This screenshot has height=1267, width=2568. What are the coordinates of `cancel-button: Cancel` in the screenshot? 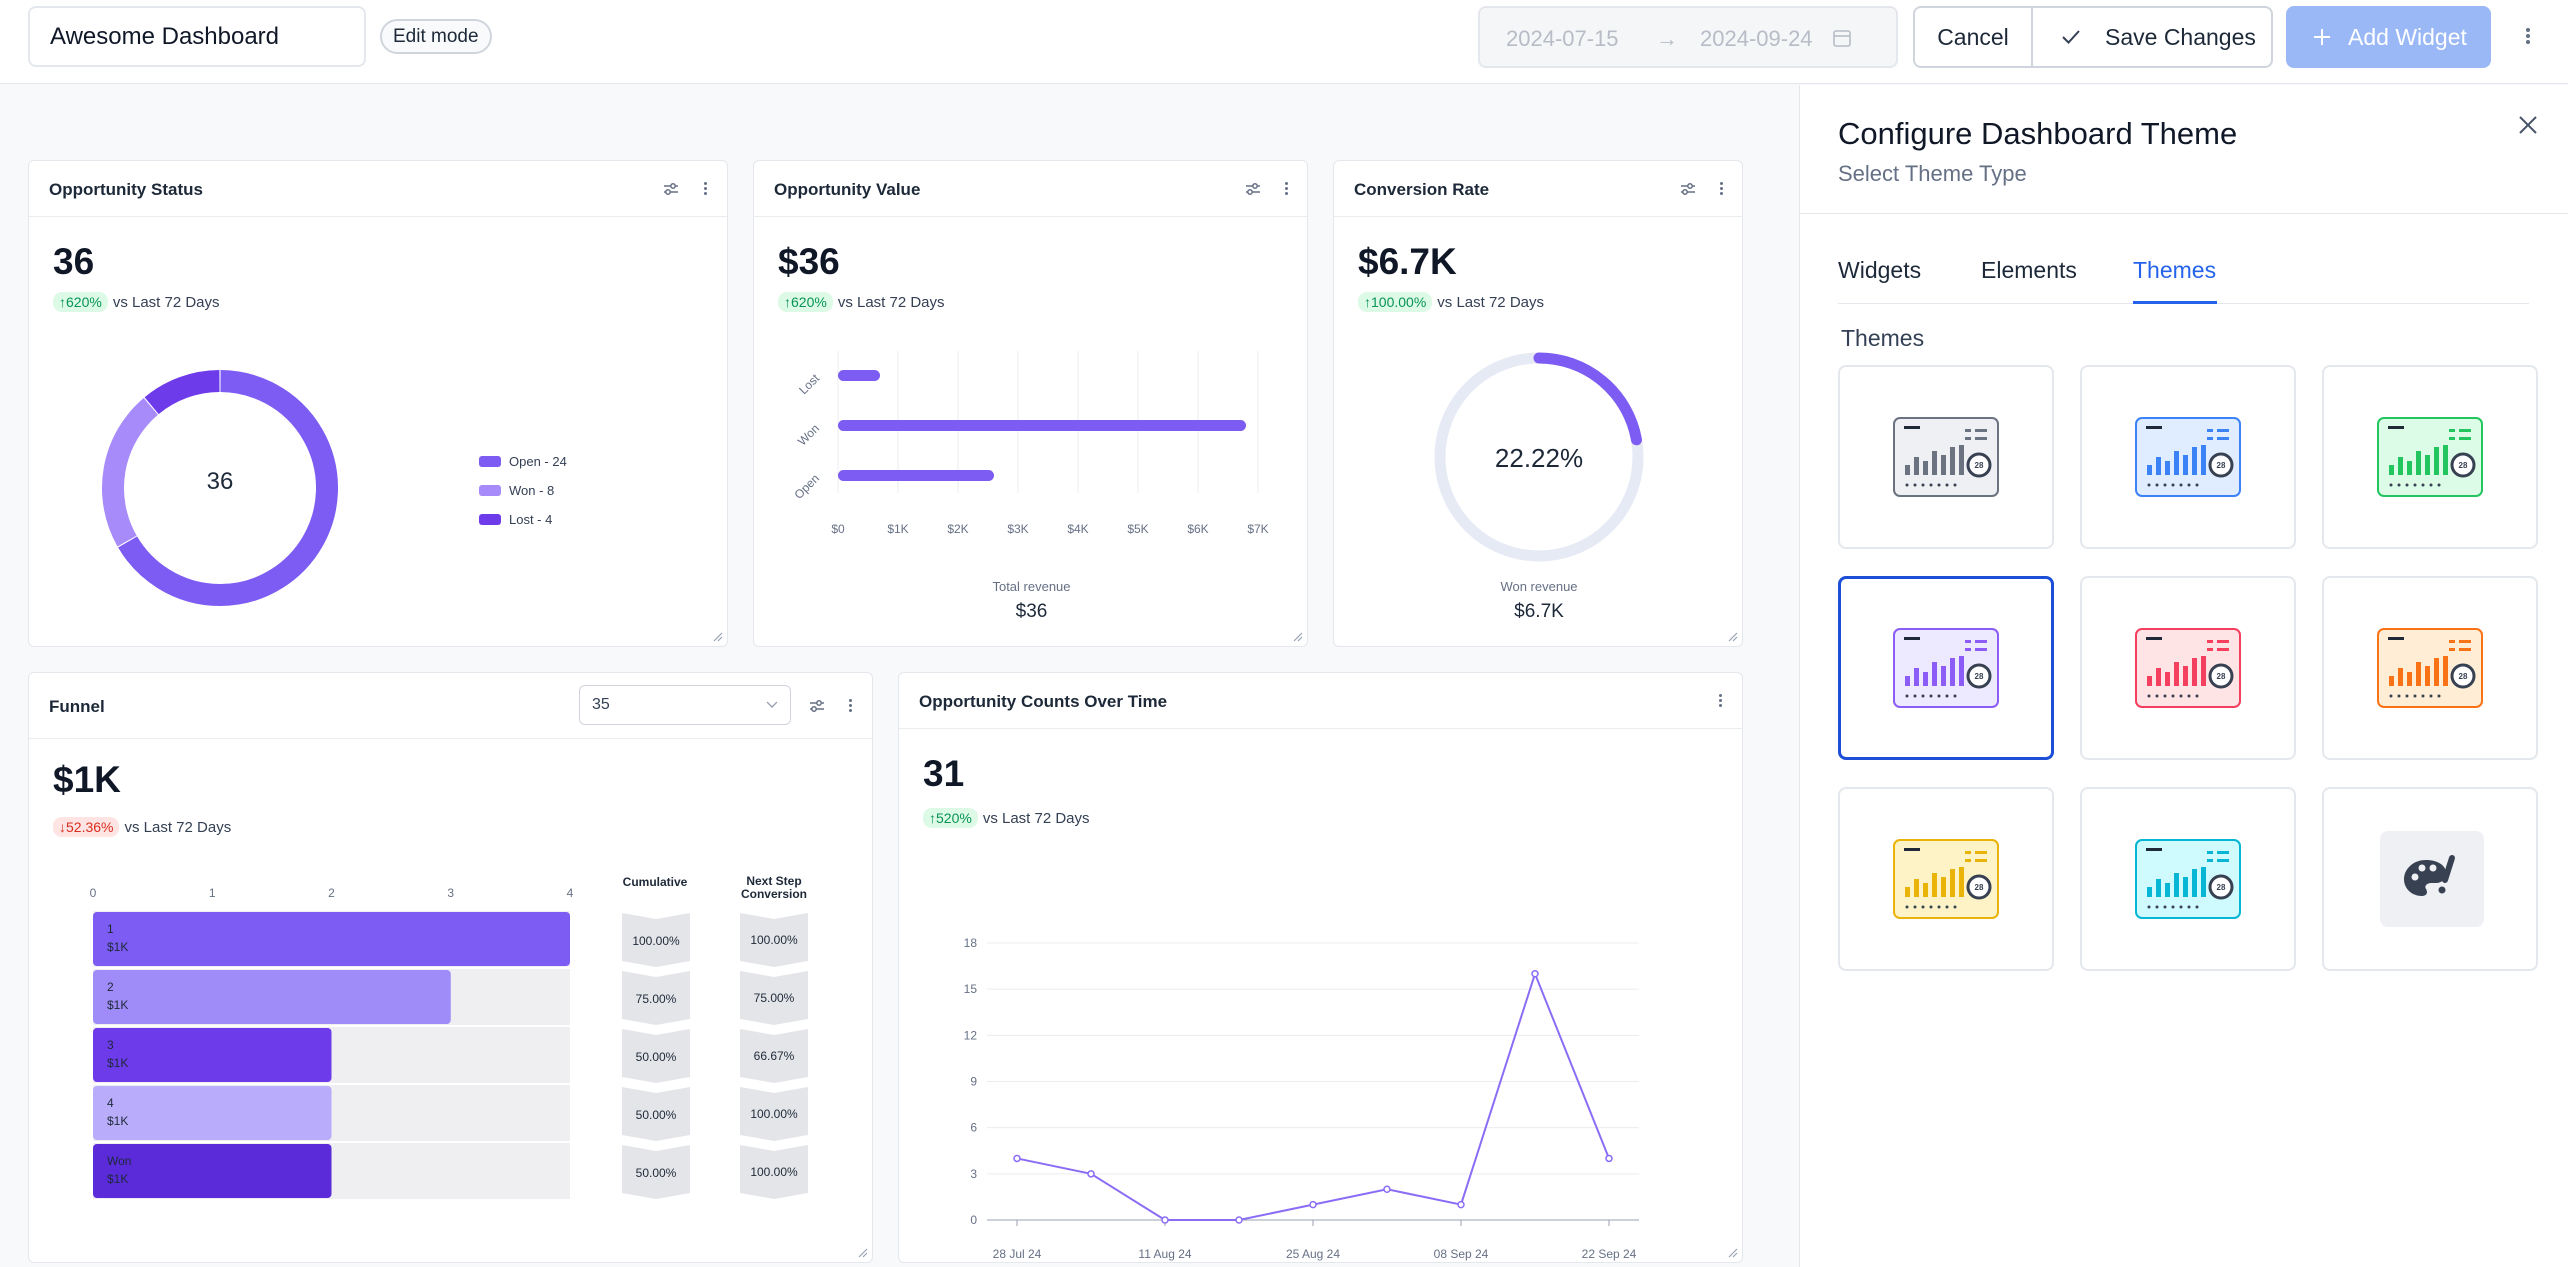 It's located at (1974, 37).